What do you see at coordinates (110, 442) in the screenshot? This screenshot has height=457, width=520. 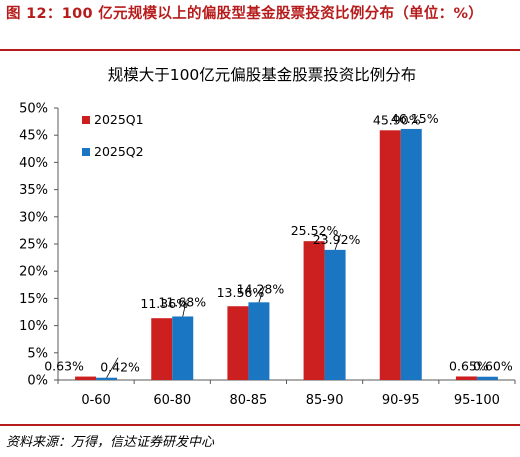 I see `source-note: 资料来源：万得，信达证券研发中心` at bounding box center [110, 442].